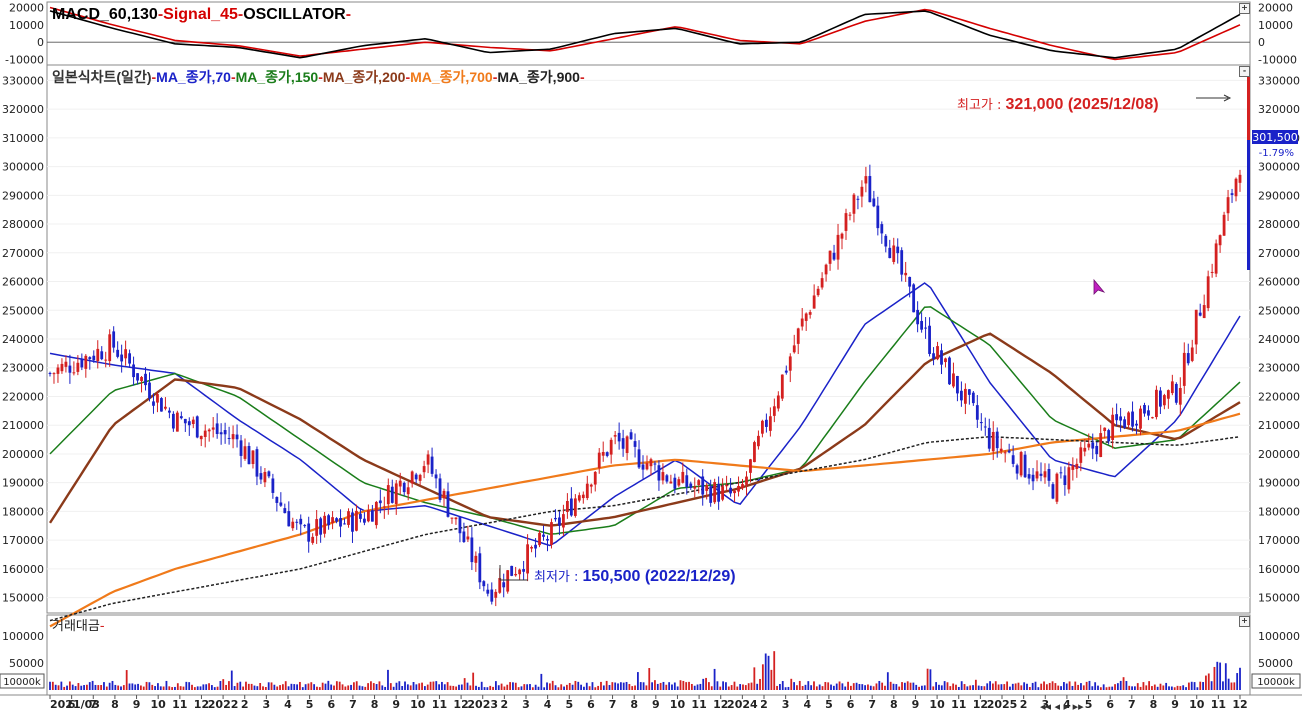 The width and height of the screenshot is (1302, 712). What do you see at coordinates (23, 569) in the screenshot?
I see `price-tick-label-left: 160000` at bounding box center [23, 569].